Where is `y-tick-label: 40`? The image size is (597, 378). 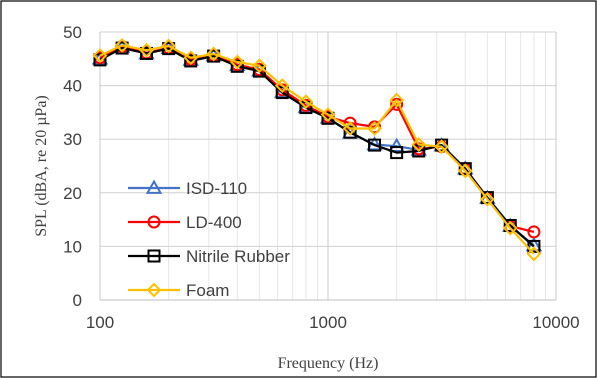
y-tick-label: 40 is located at coordinates (72, 86).